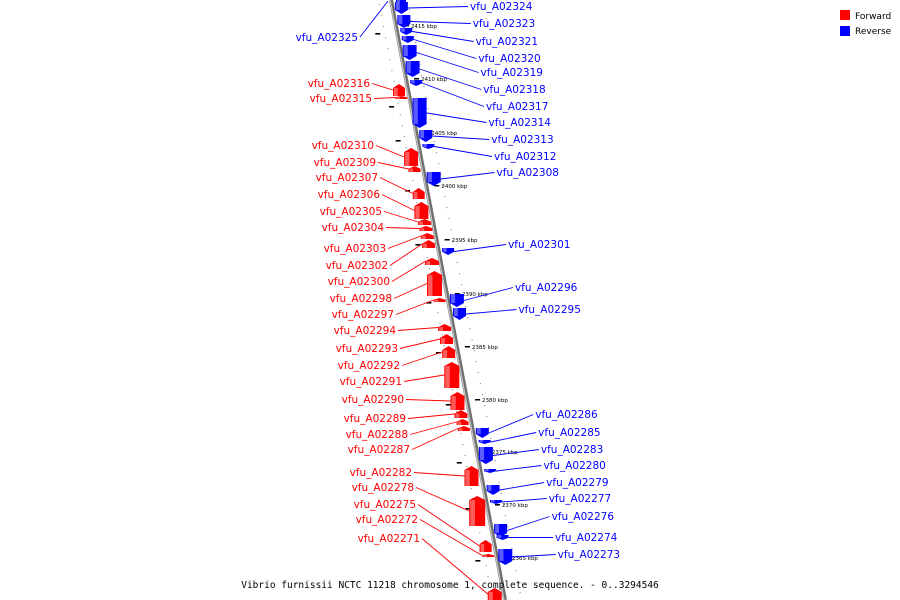 The width and height of the screenshot is (900, 600). What do you see at coordinates (375, 419) in the screenshot?
I see `gene-vfu_A02289-label: vfu_A02289` at bounding box center [375, 419].